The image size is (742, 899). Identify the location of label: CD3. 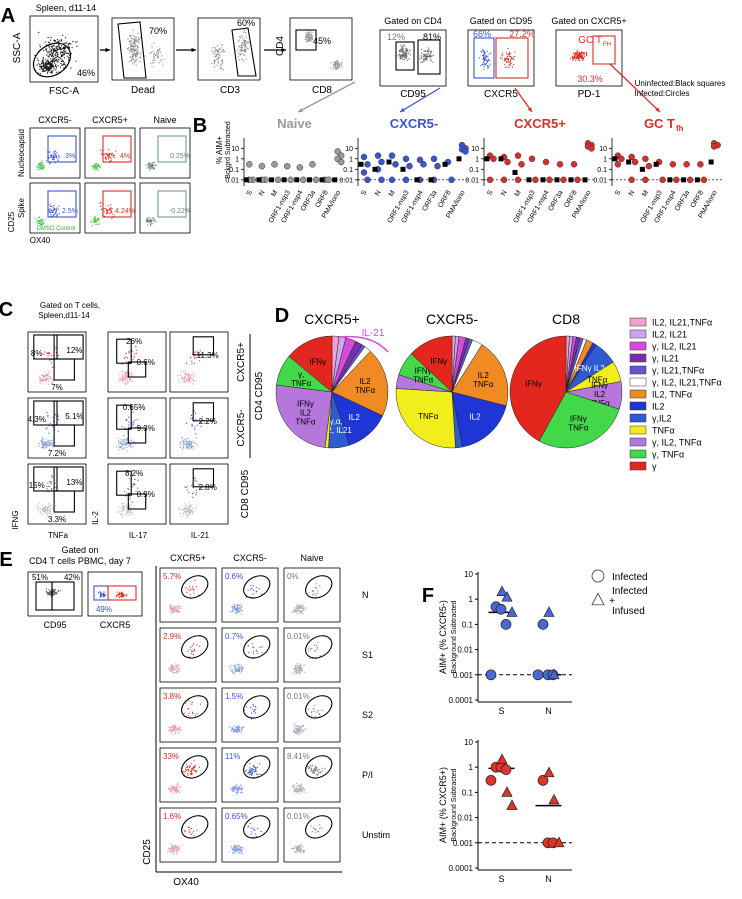
(230, 90).